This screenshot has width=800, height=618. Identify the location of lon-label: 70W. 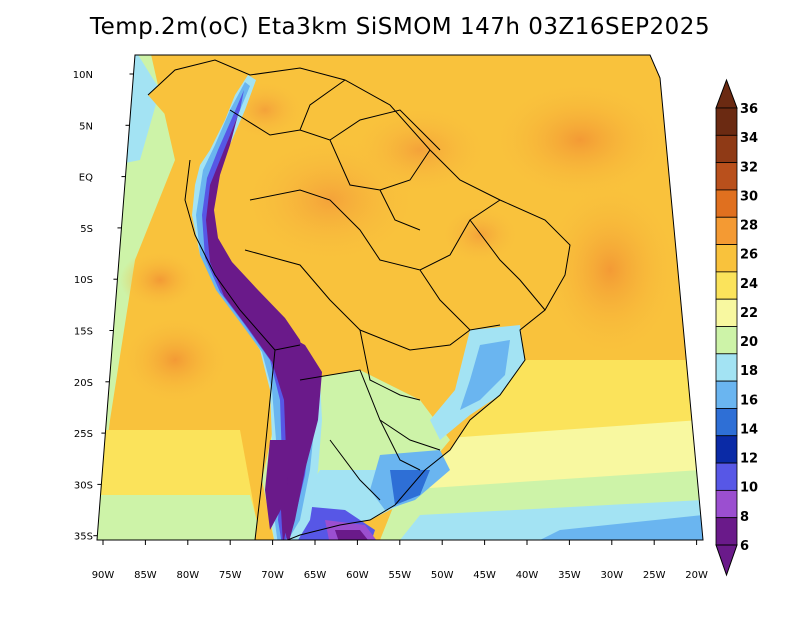
(272, 575).